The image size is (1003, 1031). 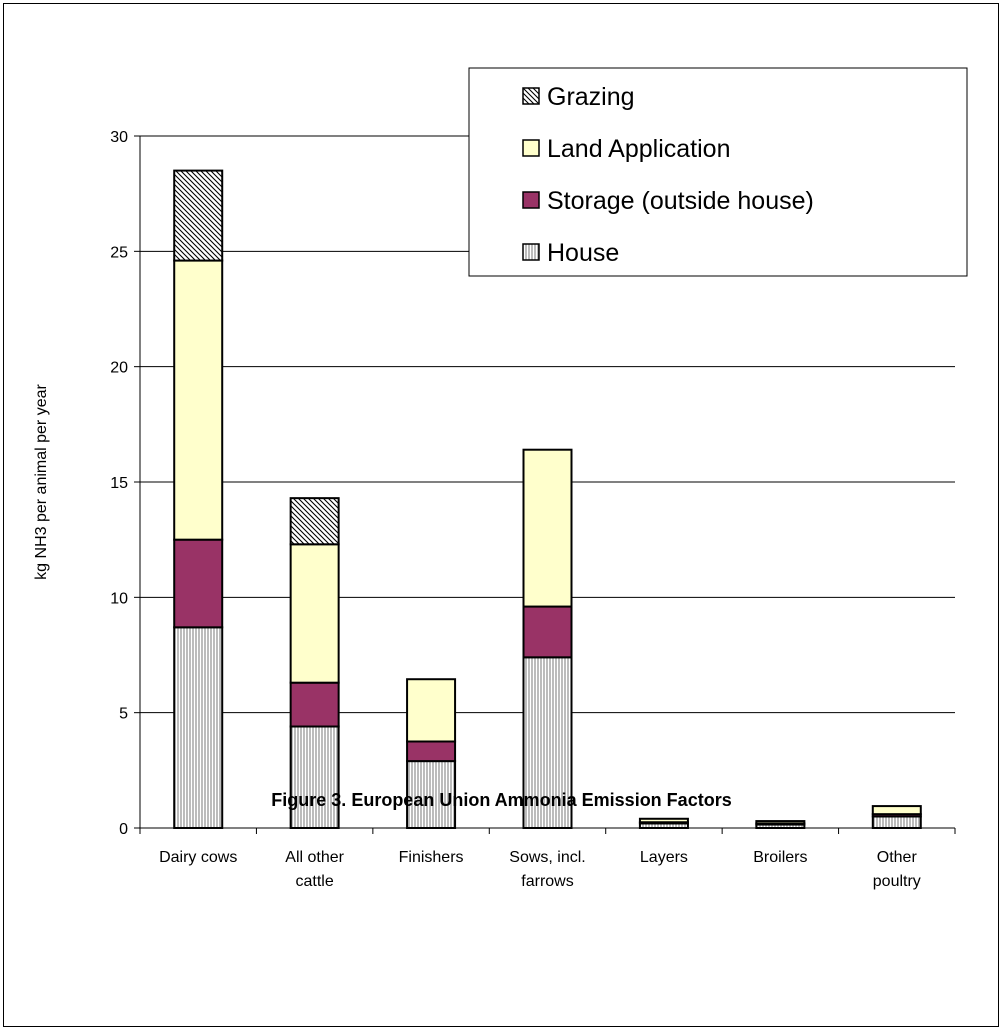 I want to click on y-axis-label: kg NH3 per animal per year, so click(x=41, y=482).